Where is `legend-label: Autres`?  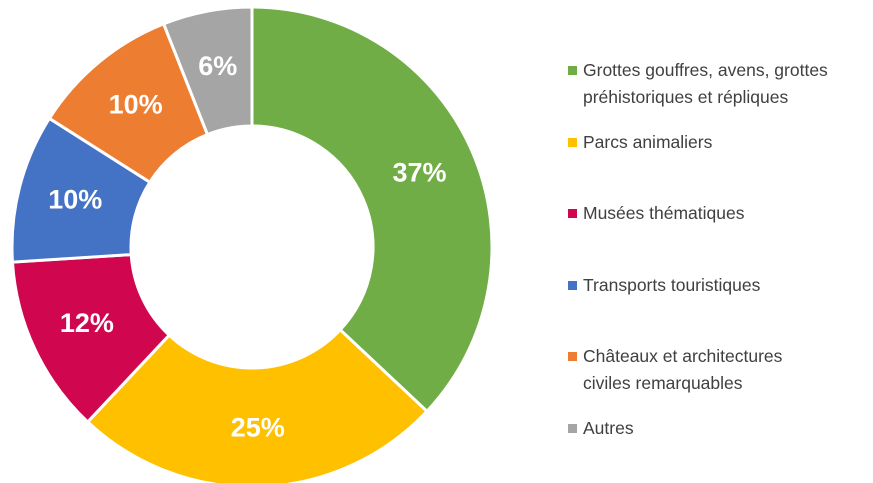
legend-label: Autres is located at coordinates (608, 428).